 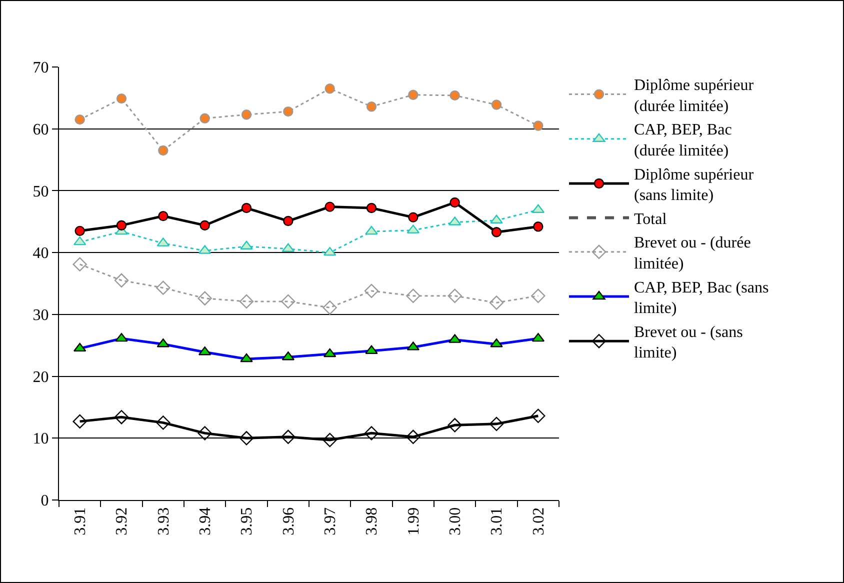 What do you see at coordinates (455, 521) in the screenshot?
I see `x-tick-label: 3.00` at bounding box center [455, 521].